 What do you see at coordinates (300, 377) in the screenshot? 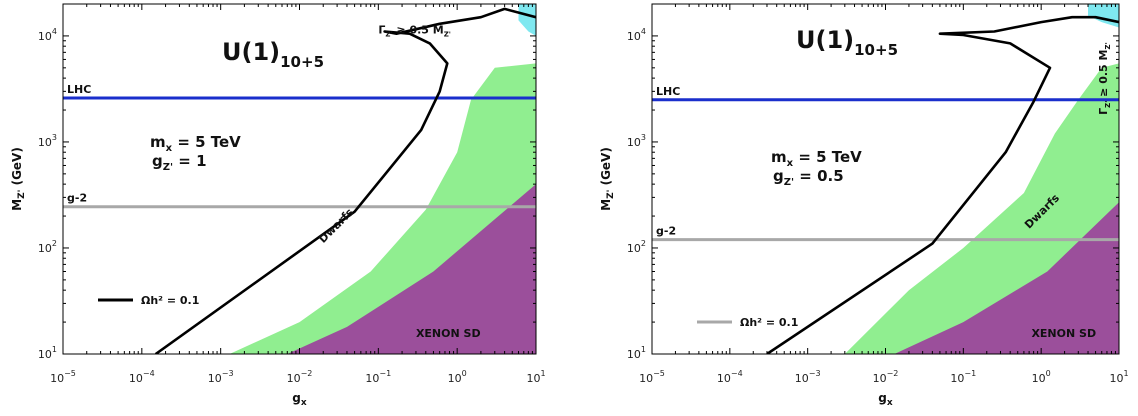
I see `panel0-x-tick-label: 10⁻²` at bounding box center [300, 377].